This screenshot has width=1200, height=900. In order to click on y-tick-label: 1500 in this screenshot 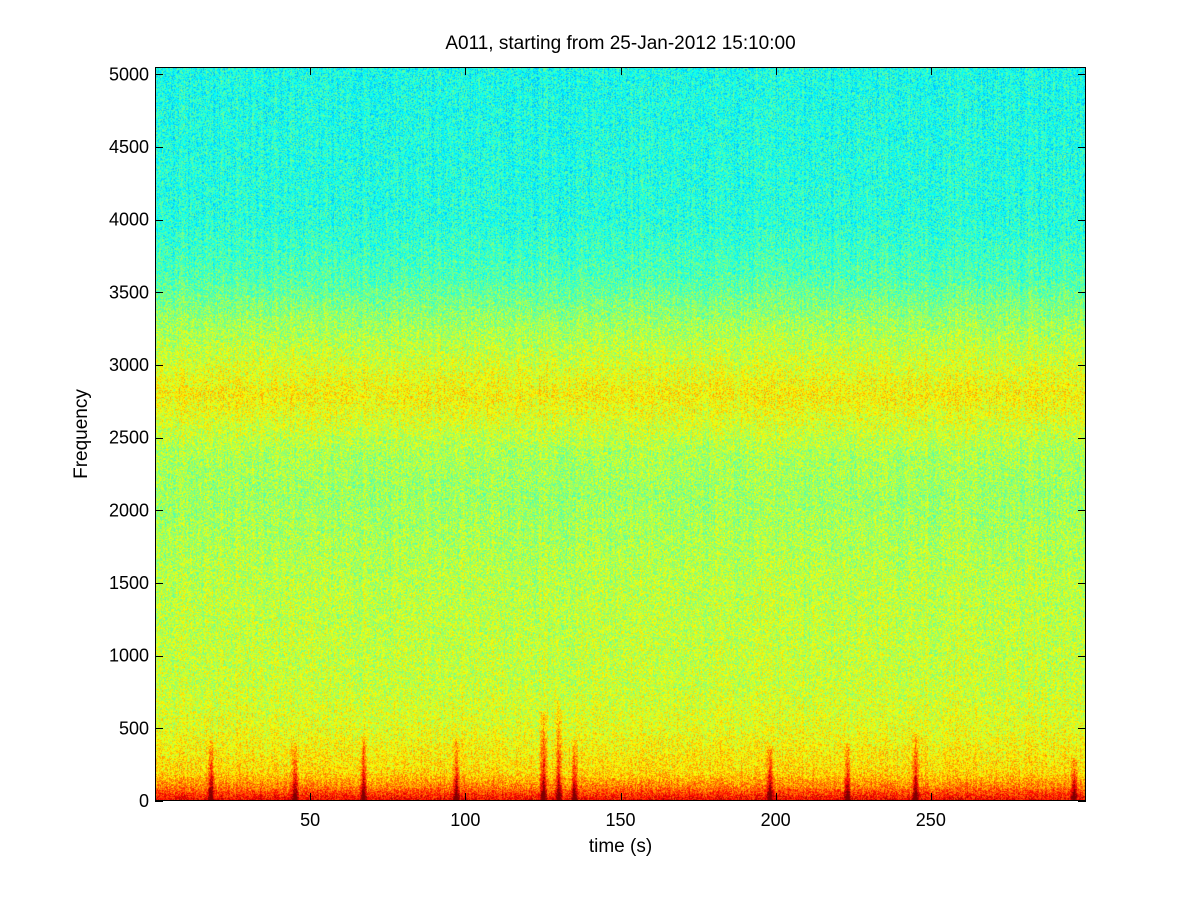, I will do `click(129, 583)`.